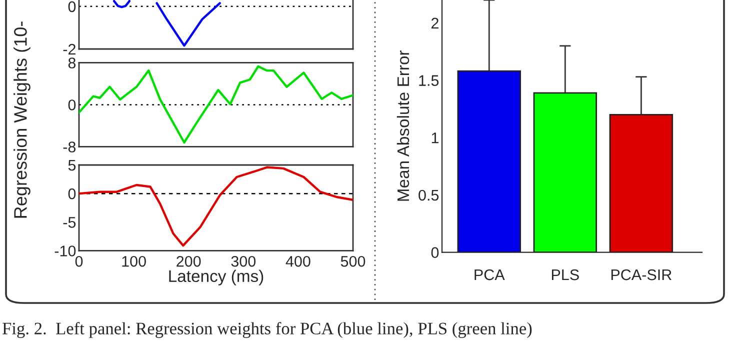 The height and width of the screenshot is (351, 729). Describe the element at coordinates (267, 330) in the screenshot. I see `caption: Fig. 2. Left panel: Regression weights for PCA (blue line), PLS (green line)` at that location.